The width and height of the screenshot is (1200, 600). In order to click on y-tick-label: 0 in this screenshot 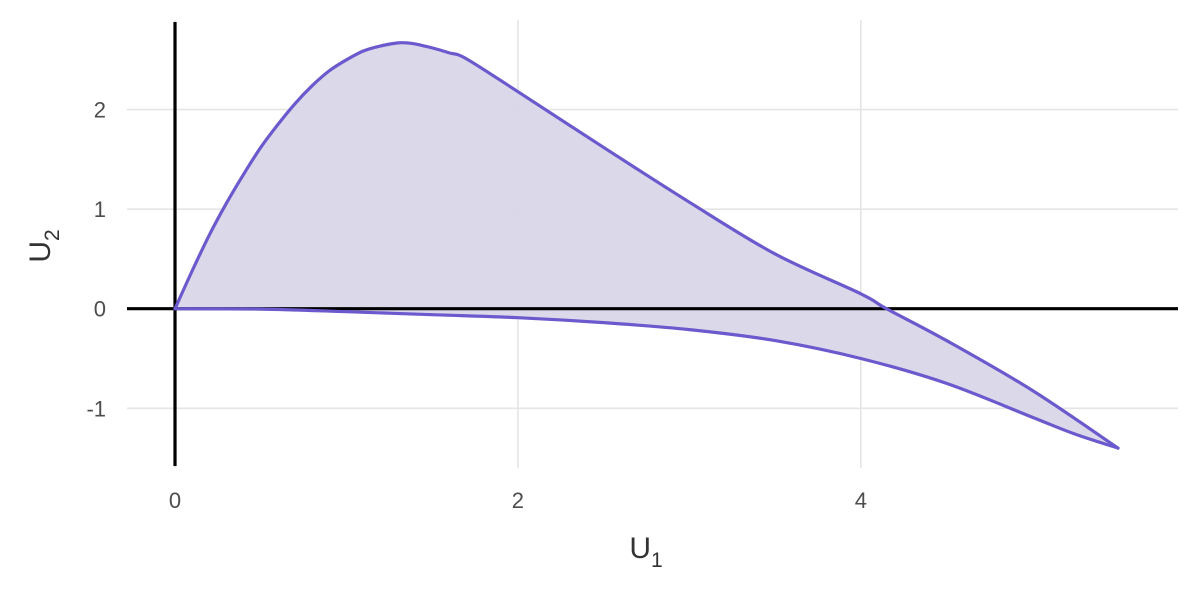, I will do `click(100, 309)`.